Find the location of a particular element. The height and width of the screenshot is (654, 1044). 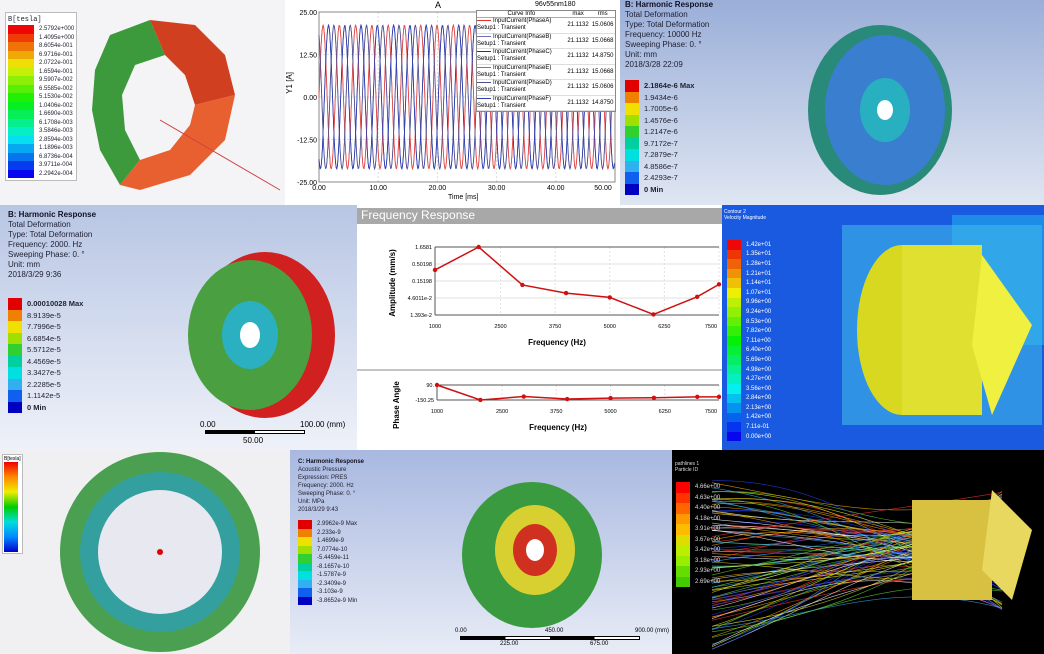

legend-entry: -8.1657e-10 is located at coordinates (327, 567).